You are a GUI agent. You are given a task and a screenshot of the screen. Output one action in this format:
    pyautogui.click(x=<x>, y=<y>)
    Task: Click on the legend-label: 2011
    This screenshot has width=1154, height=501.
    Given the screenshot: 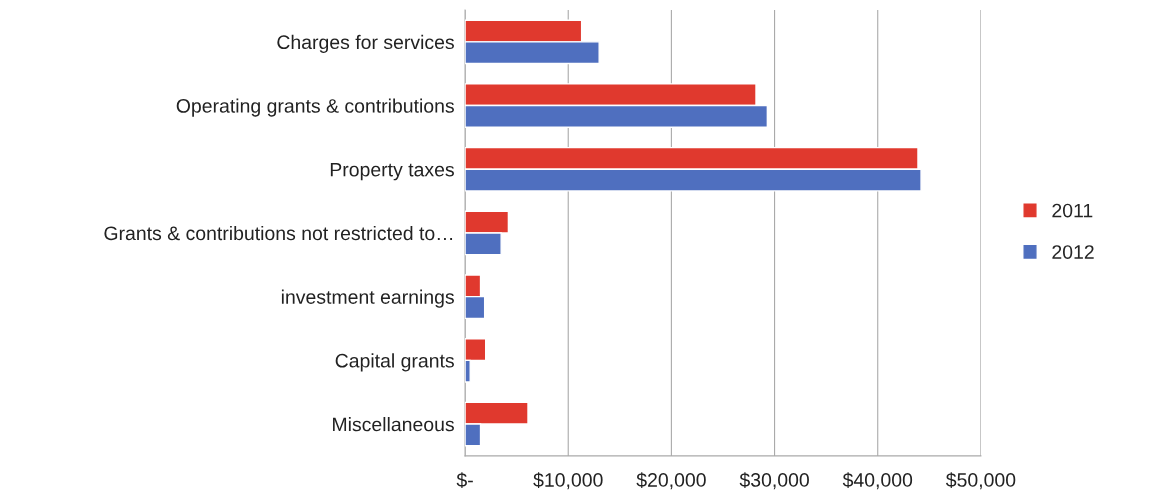 What is the action you would take?
    pyautogui.click(x=1072, y=210)
    